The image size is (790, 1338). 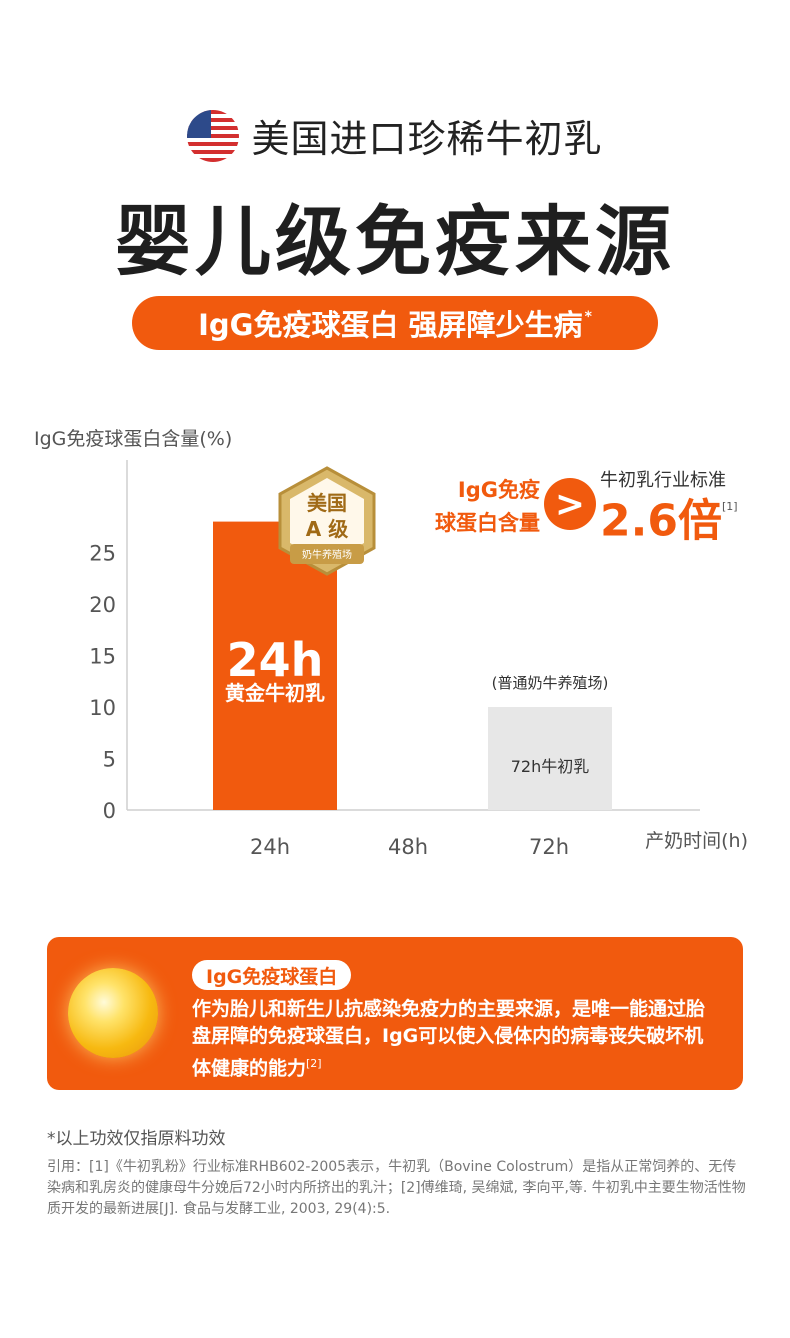 What do you see at coordinates (275, 693) in the screenshot?
I see `bar-small-label: 黄金牛初乳` at bounding box center [275, 693].